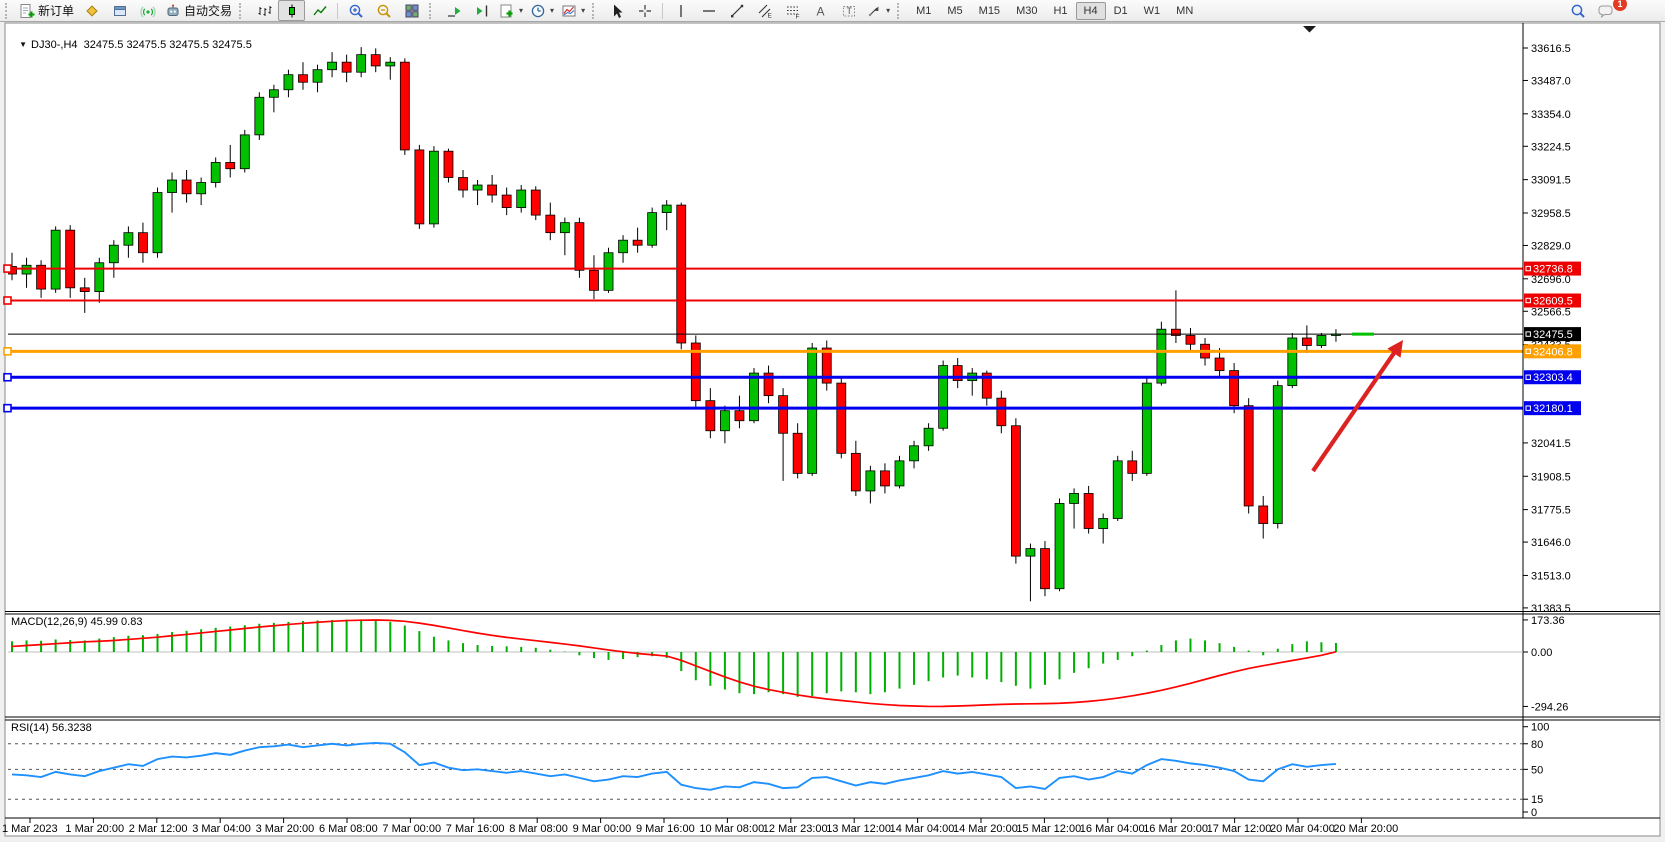 This screenshot has width=1665, height=842. What do you see at coordinates (573, 10) in the screenshot?
I see `templates-button: ▾` at bounding box center [573, 10].